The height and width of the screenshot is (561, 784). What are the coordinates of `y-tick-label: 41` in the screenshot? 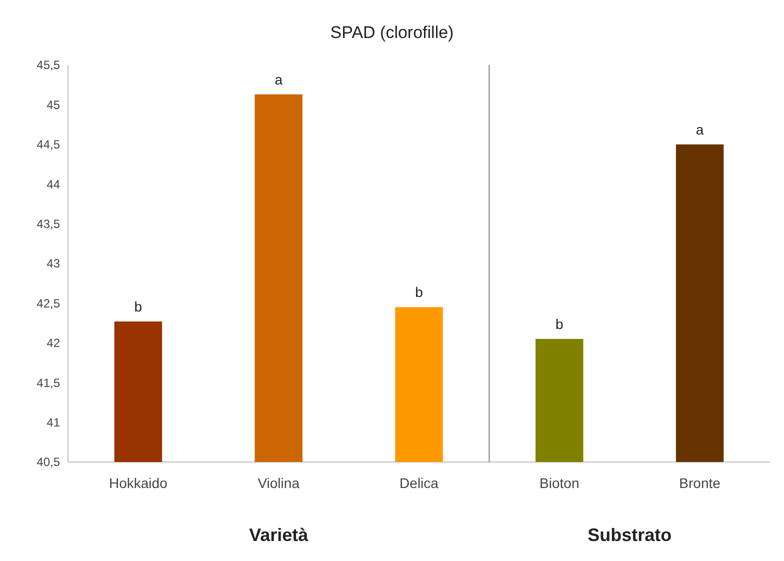 It's located at (53, 423).